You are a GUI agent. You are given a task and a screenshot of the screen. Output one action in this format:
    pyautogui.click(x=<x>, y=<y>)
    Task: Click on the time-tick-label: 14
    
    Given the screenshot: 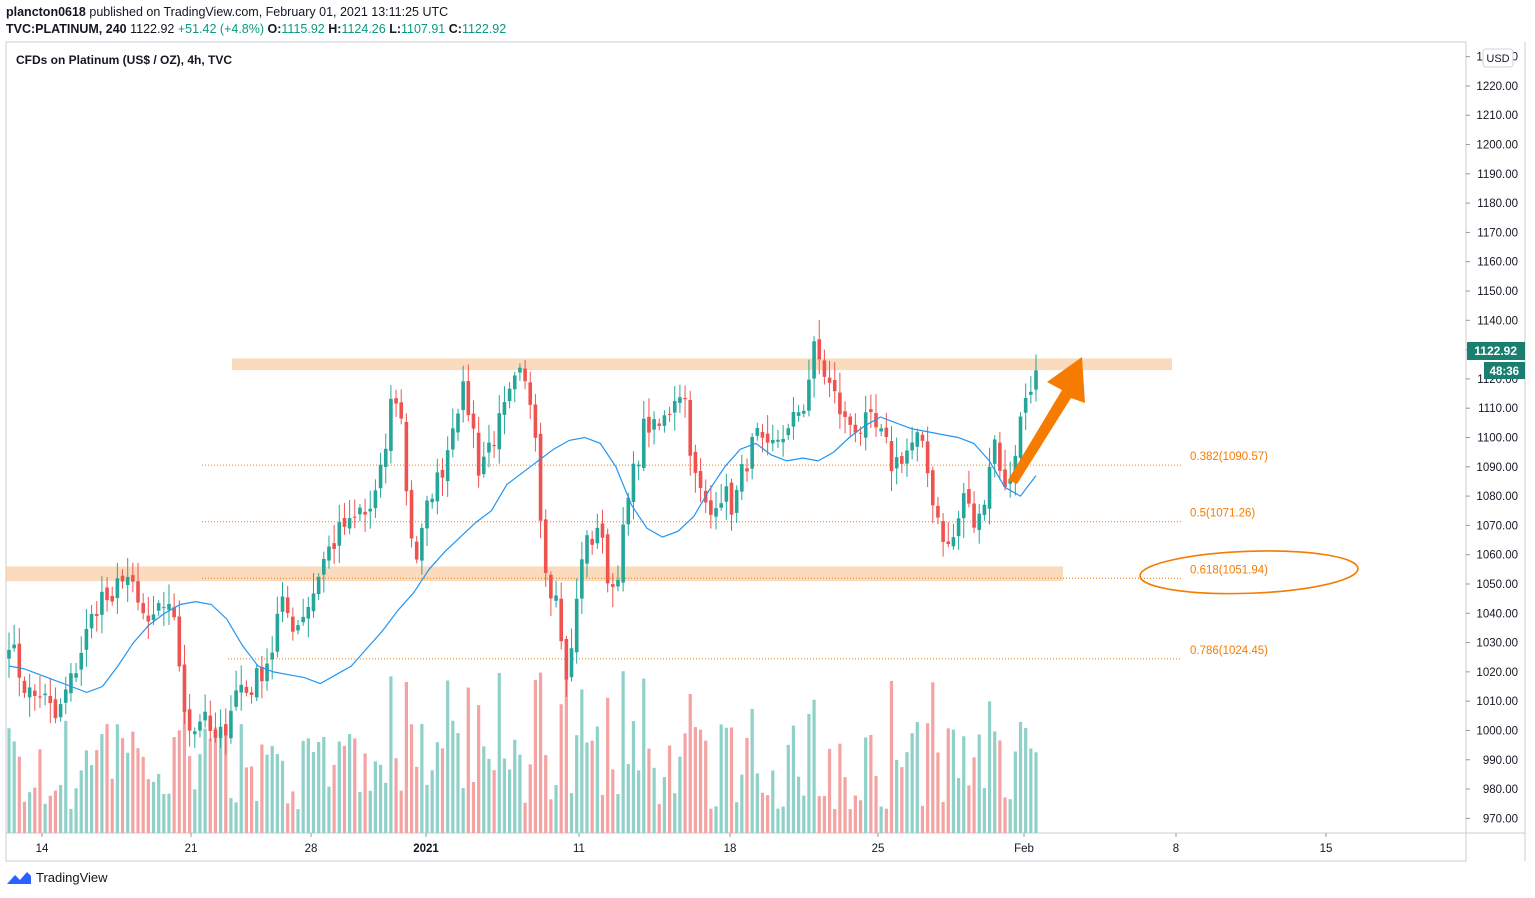 What is the action you would take?
    pyautogui.click(x=42, y=849)
    